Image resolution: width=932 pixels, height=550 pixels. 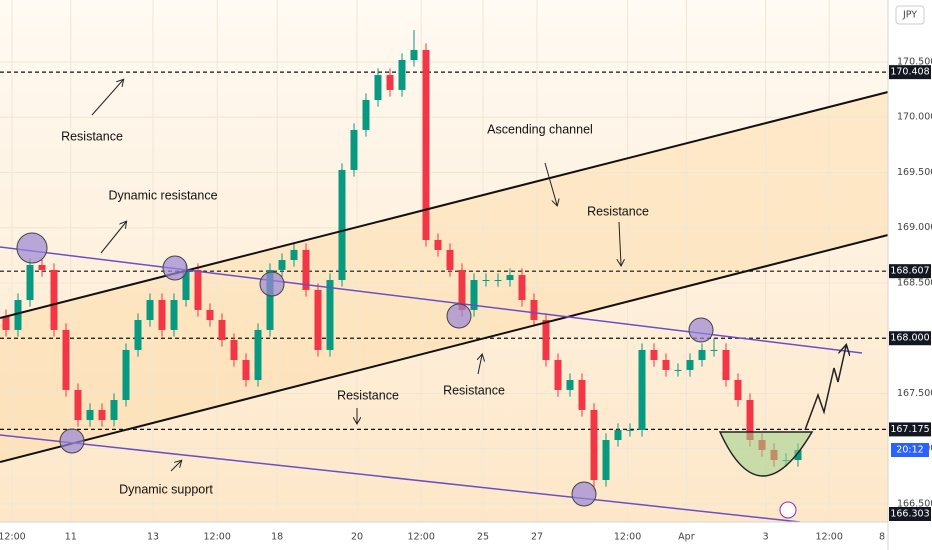 What do you see at coordinates (162, 195) in the screenshot?
I see `annotation: Dynamic resistance` at bounding box center [162, 195].